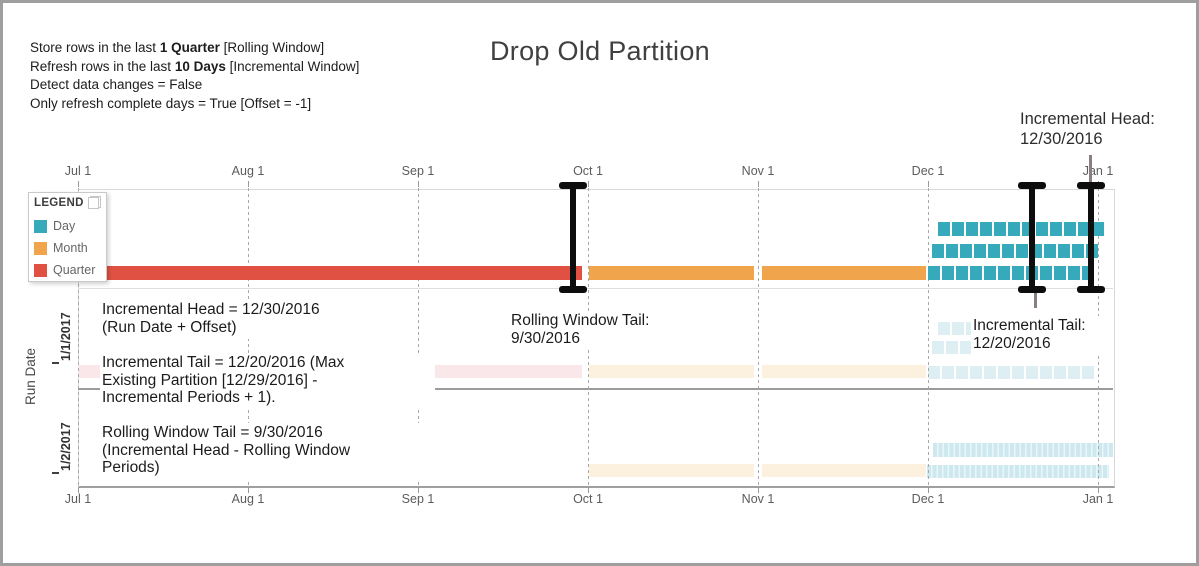 The height and width of the screenshot is (566, 1199). I want to click on config-line-3: Detect data changes = False, so click(116, 84).